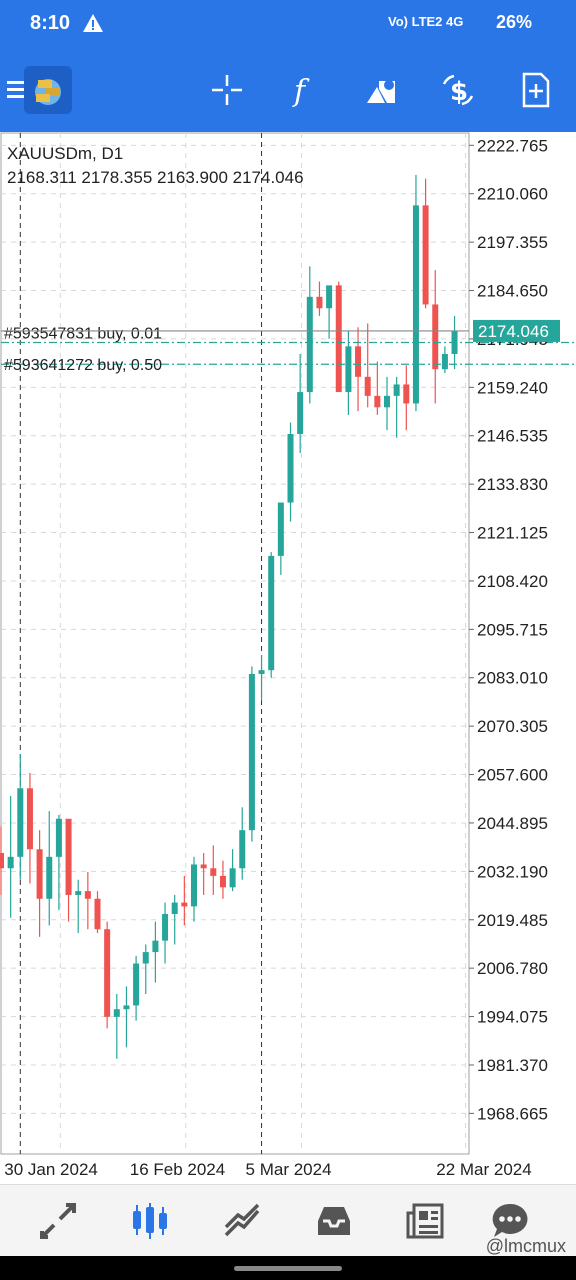 The image size is (576, 1280). Describe the element at coordinates (512, 1065) in the screenshot. I see `y-tick-label: 1981.370` at that location.